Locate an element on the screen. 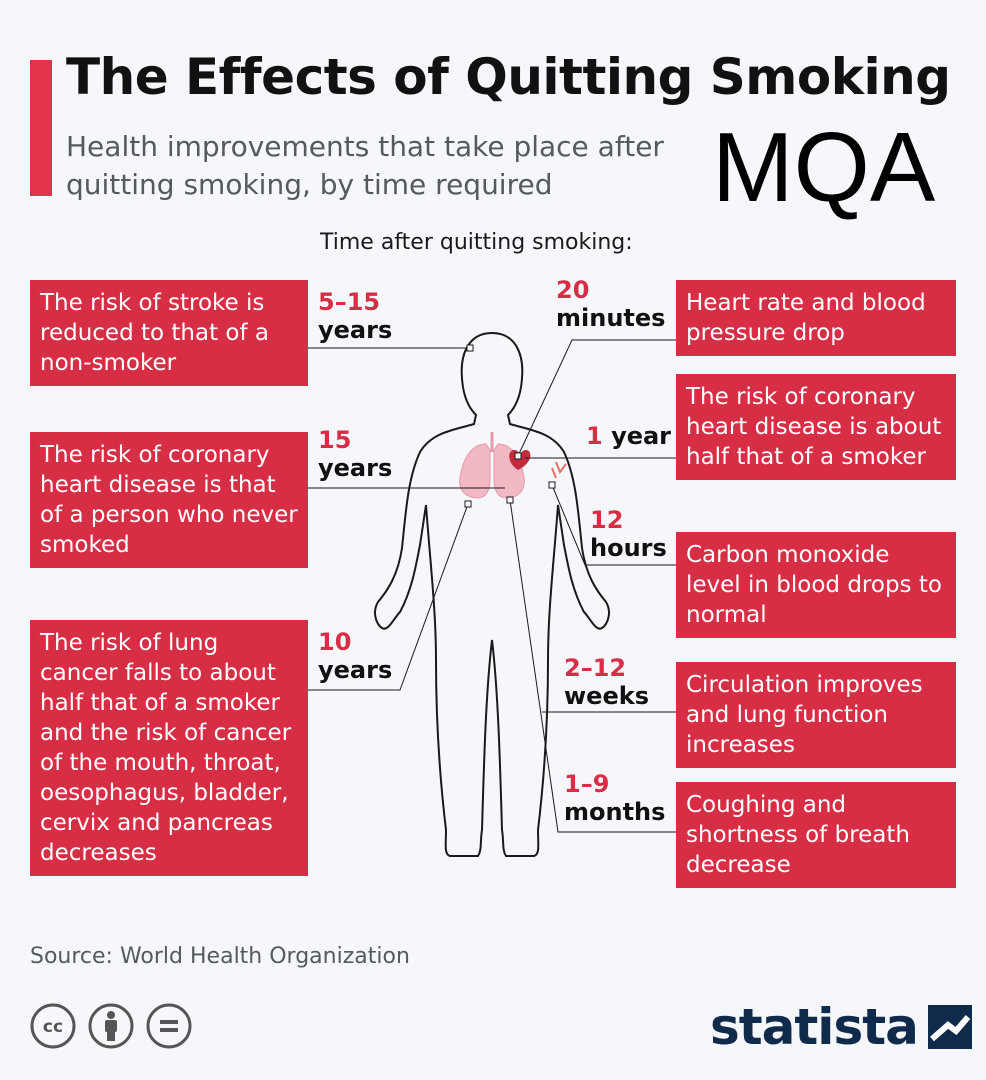 The width and height of the screenshot is (986, 1080). time-unit: minutes is located at coordinates (611, 318).